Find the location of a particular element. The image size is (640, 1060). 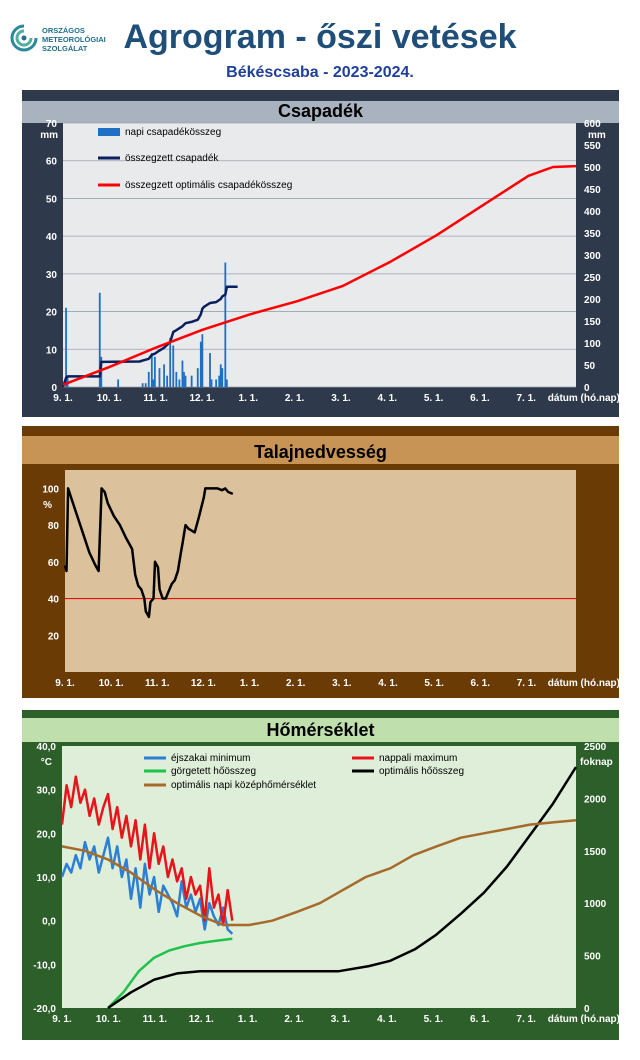

legend-label: összegzett csapadék is located at coordinates (172, 158).